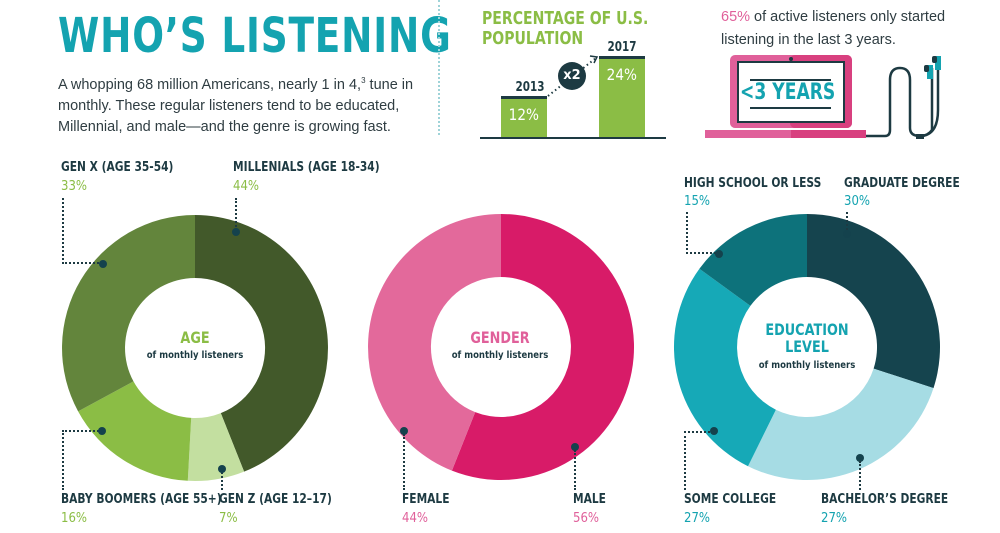 The height and width of the screenshot is (533, 1000). What do you see at coordinates (847, 221) in the screenshot?
I see `leader-graduate` at bounding box center [847, 221].